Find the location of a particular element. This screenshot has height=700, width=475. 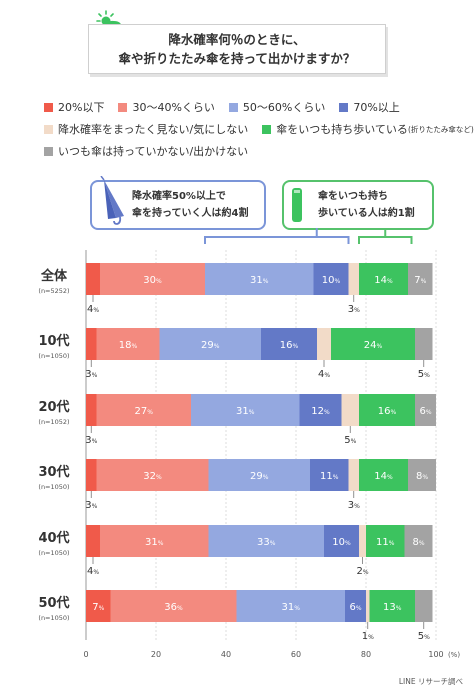

legend-label: 70%以上 is located at coordinates (376, 107).